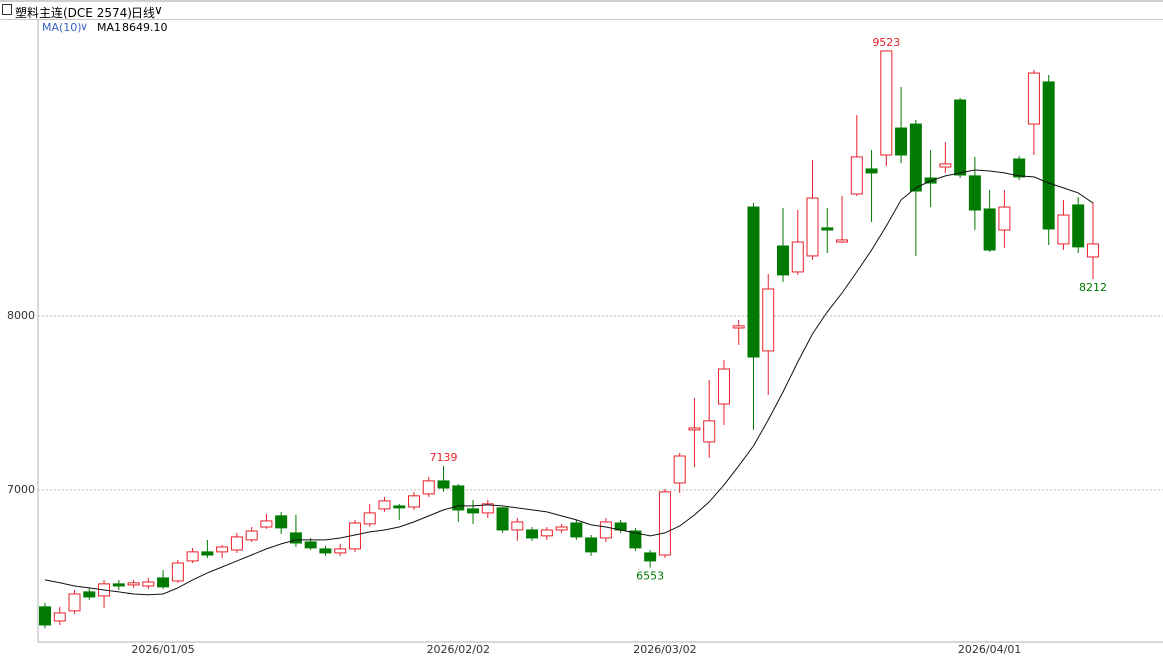  Describe the element at coordinates (7, 9) in the screenshot. I see `icon` at that location.